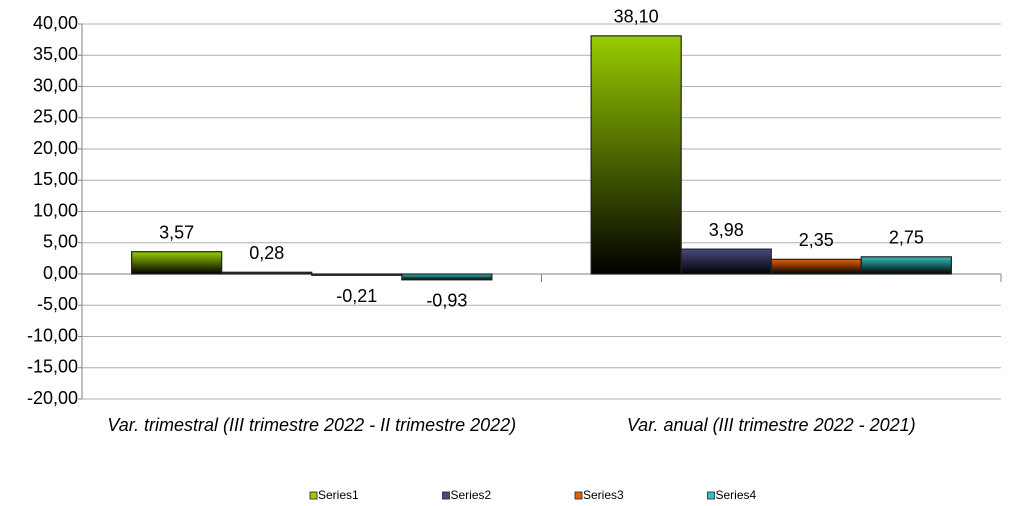 Image resolution: width=1011 pixels, height=506 pixels. Describe the element at coordinates (55, 85) in the screenshot. I see `y-tick-label: 30,00` at that location.